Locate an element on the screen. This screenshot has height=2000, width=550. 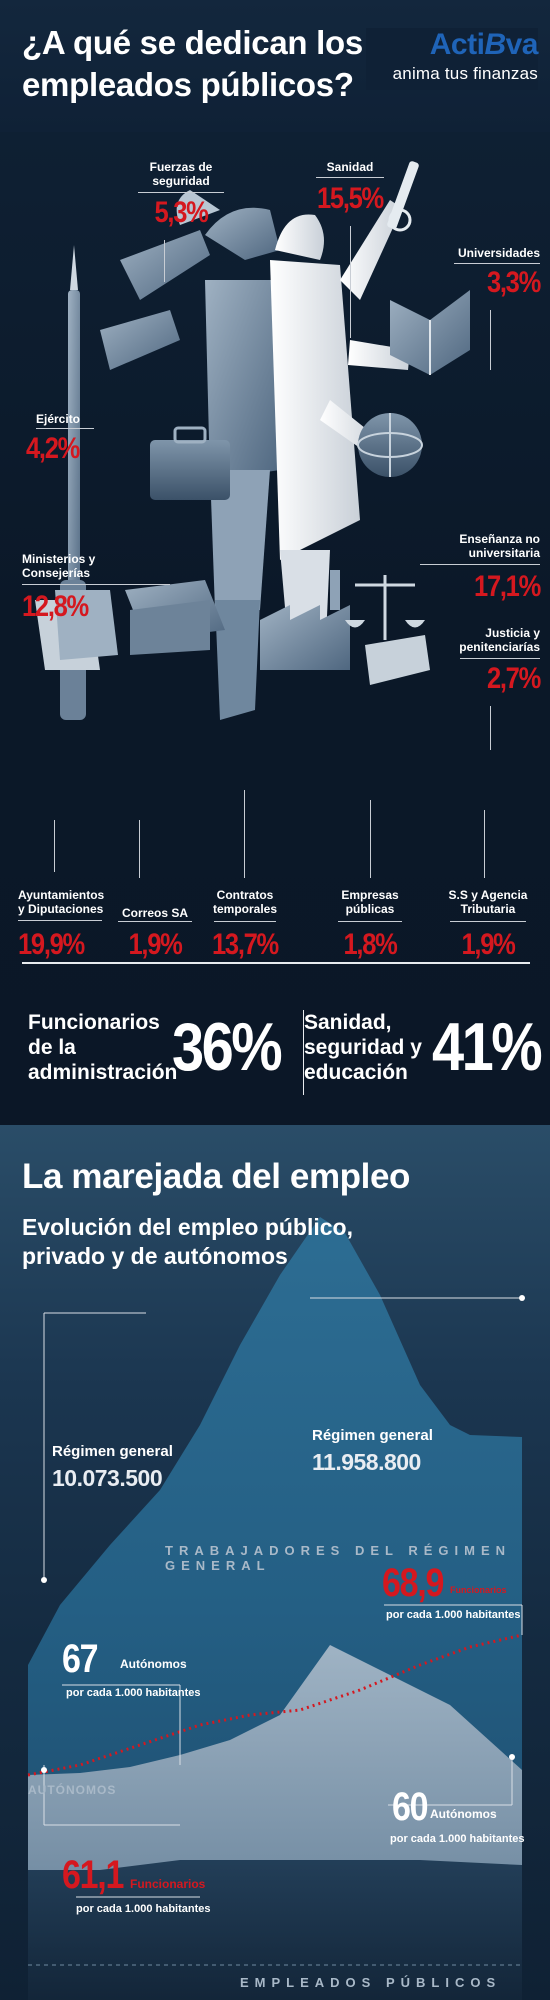
rg-right-label: Régimen general is located at coordinates (372, 1435).